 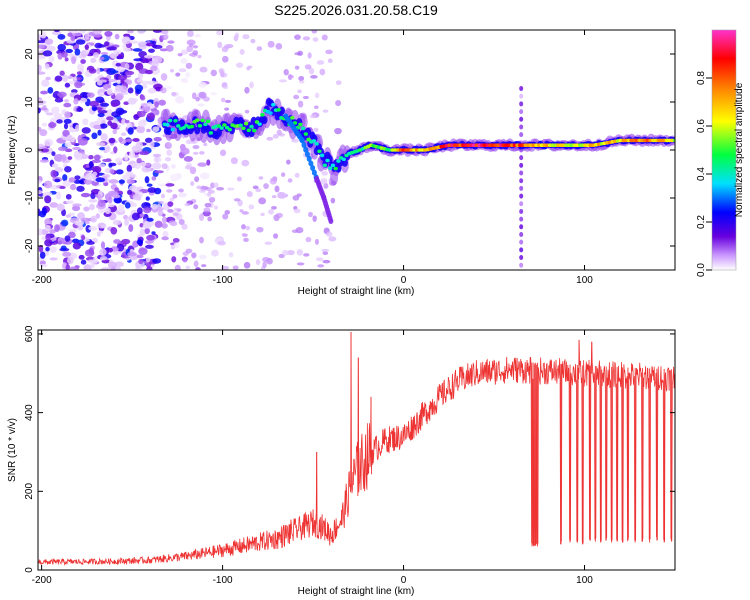 I want to click on x-tick-label: 100, so click(x=584, y=280).